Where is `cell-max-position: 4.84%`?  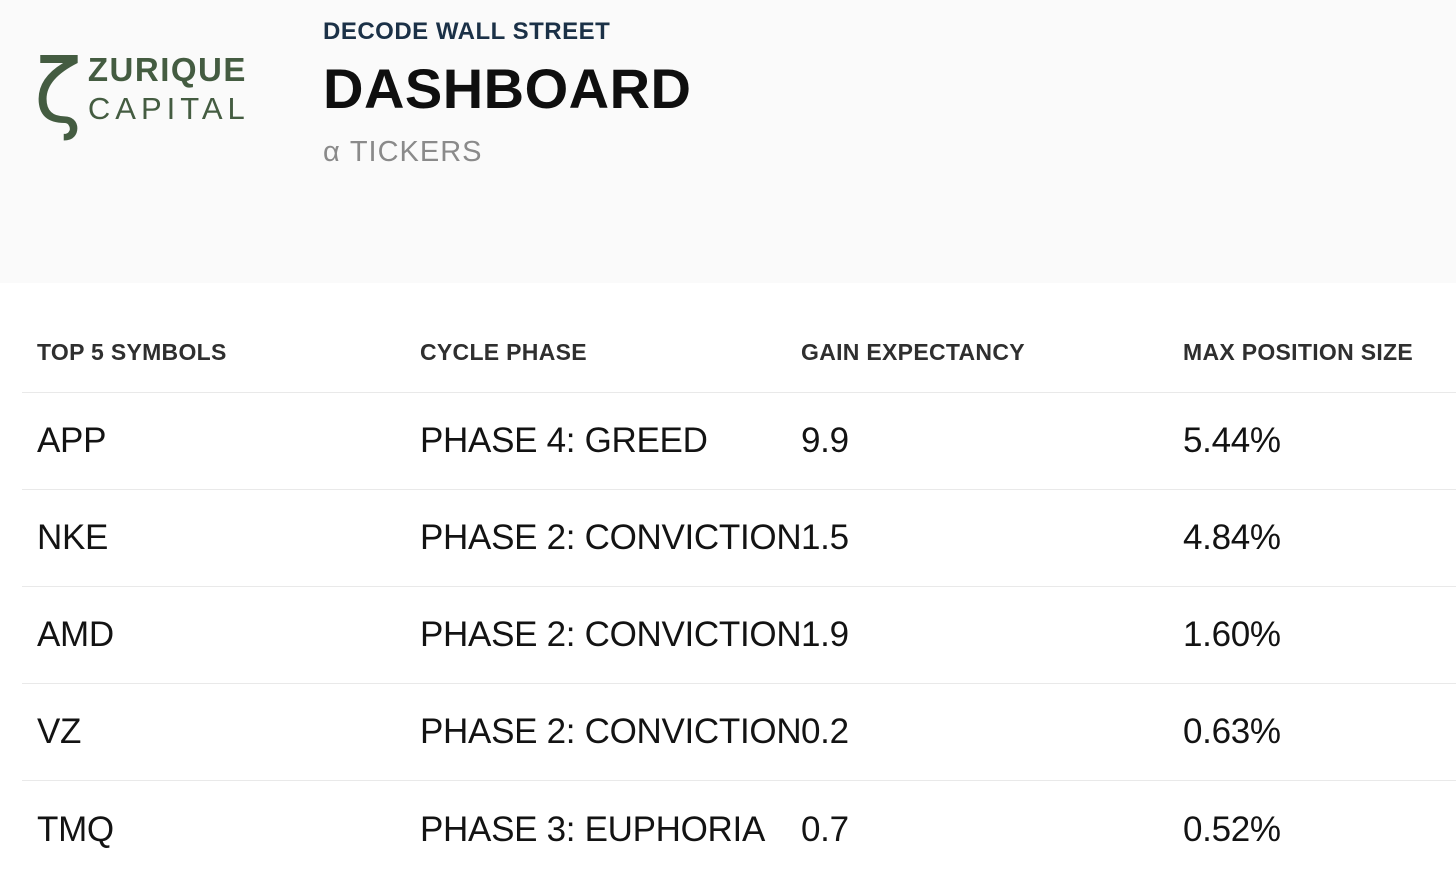
cell-max-position: 4.84% is located at coordinates (1232, 537).